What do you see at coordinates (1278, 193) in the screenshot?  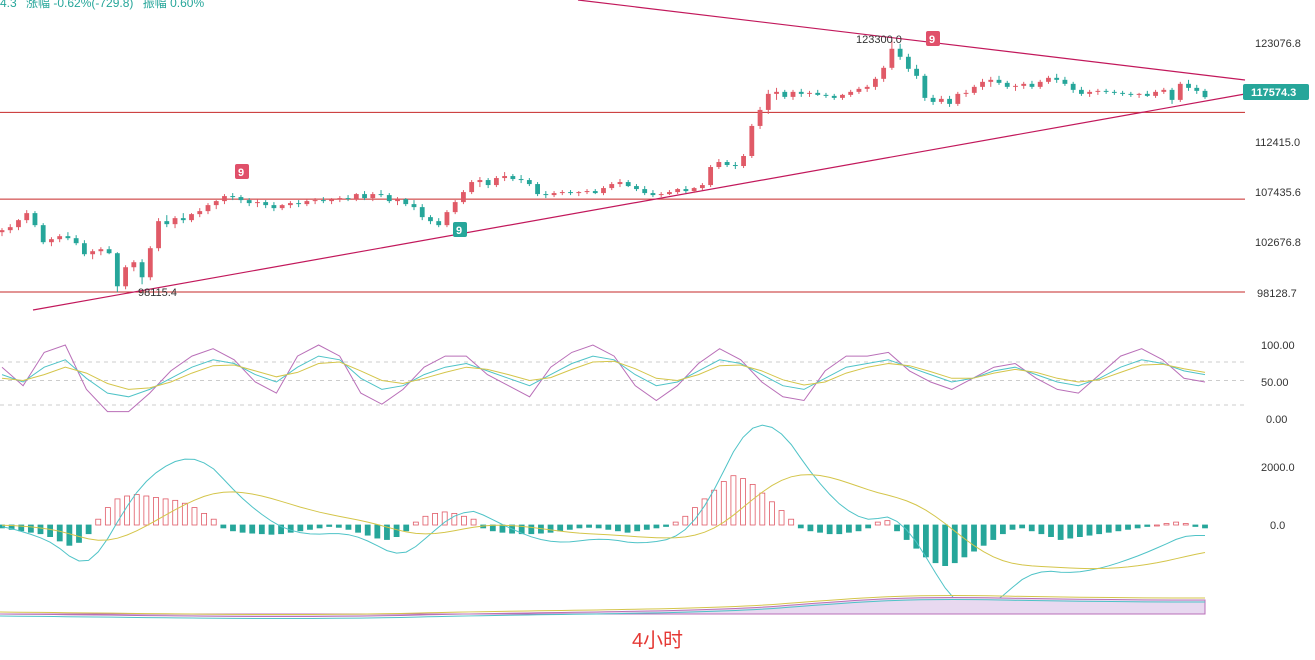 I see `price-tick: 107435.6` at bounding box center [1278, 193].